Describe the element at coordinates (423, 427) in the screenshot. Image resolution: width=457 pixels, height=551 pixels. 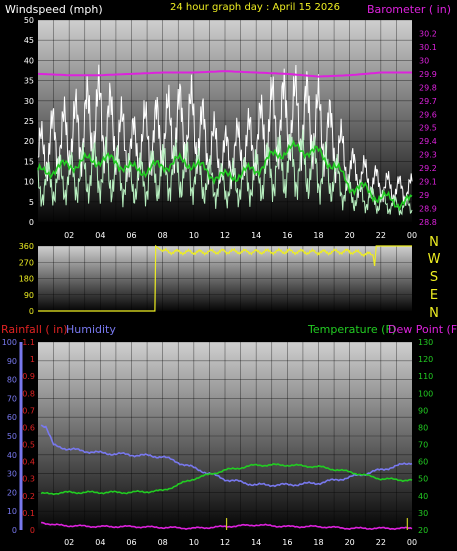
I see `temperature-tick-label: 80` at that location.